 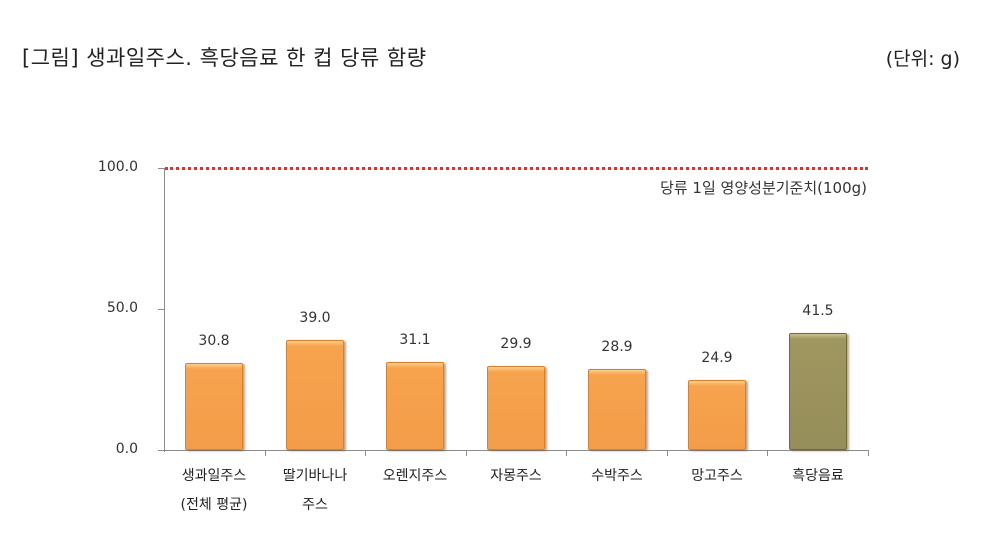 I want to click on category-label-line: 수박주스, so click(x=617, y=476).